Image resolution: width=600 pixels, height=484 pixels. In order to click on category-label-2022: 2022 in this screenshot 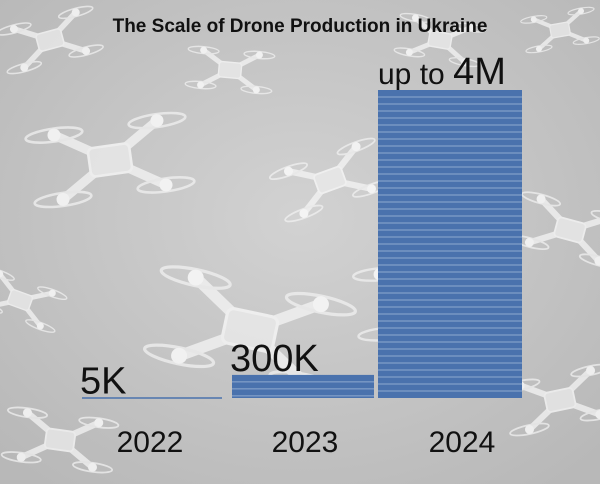, I will do `click(150, 442)`.